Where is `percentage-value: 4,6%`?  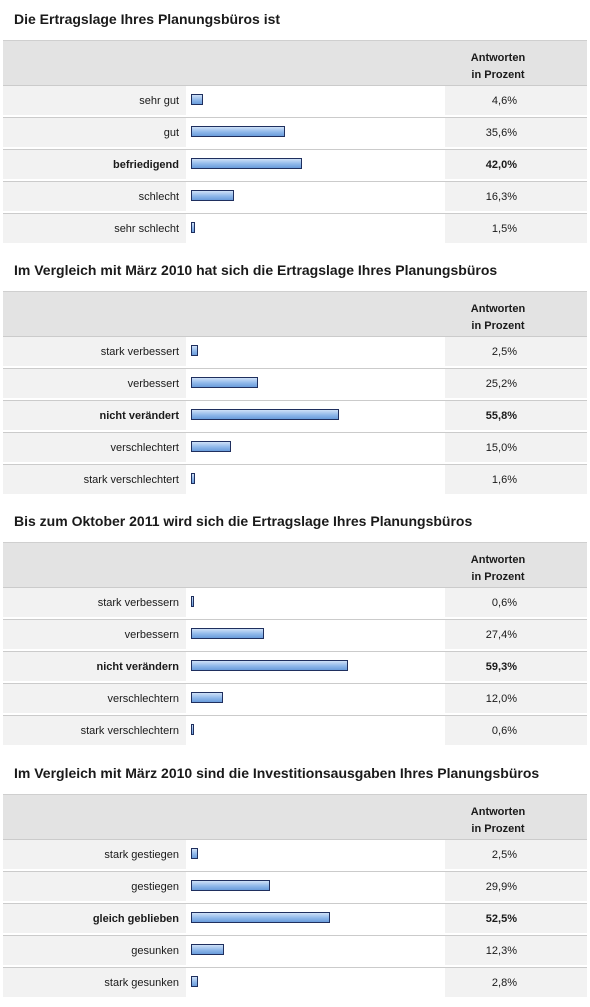 percentage-value: 4,6% is located at coordinates (504, 101).